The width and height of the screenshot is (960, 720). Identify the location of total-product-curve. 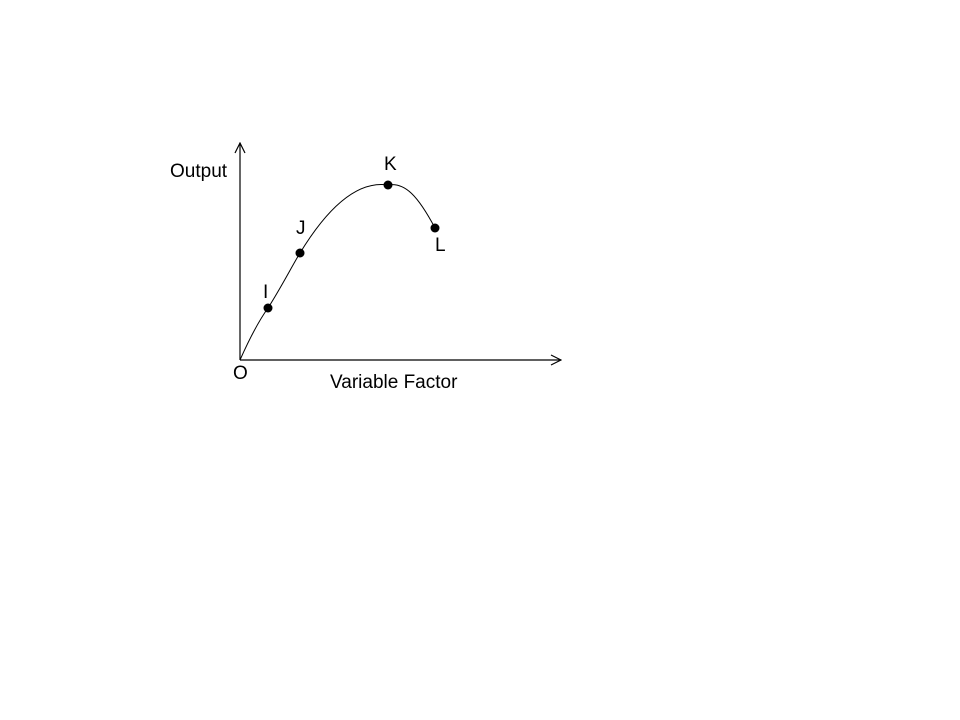
(337, 272).